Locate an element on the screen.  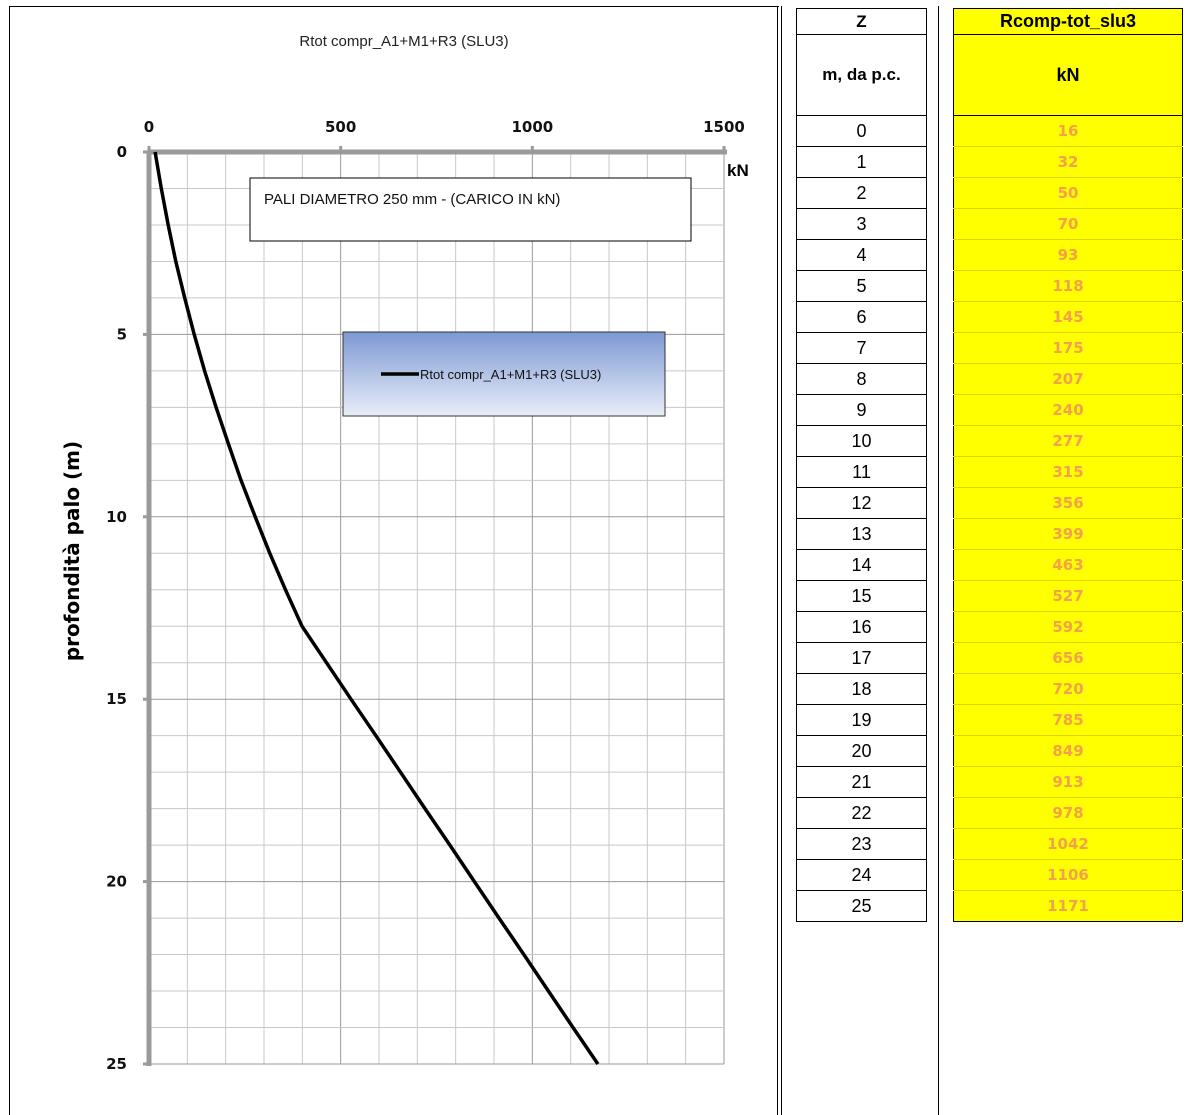
resistance-row: 145 is located at coordinates (1068, 317).